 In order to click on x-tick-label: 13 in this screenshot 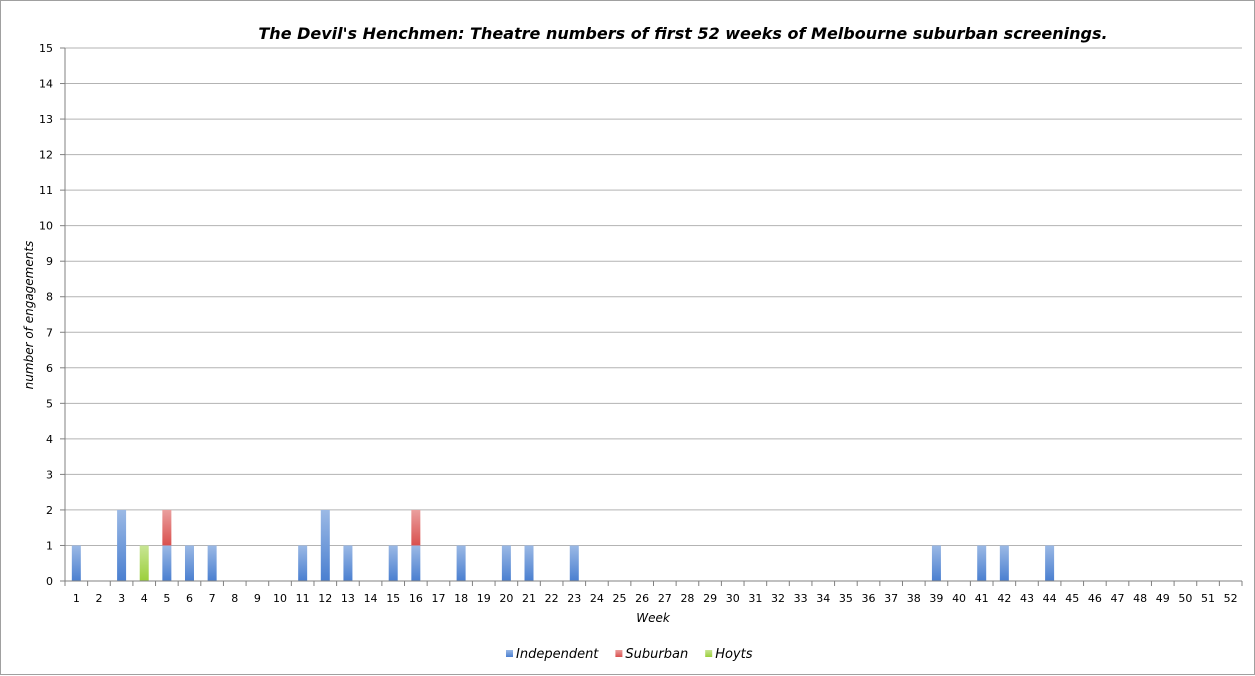, I will do `click(348, 598)`.